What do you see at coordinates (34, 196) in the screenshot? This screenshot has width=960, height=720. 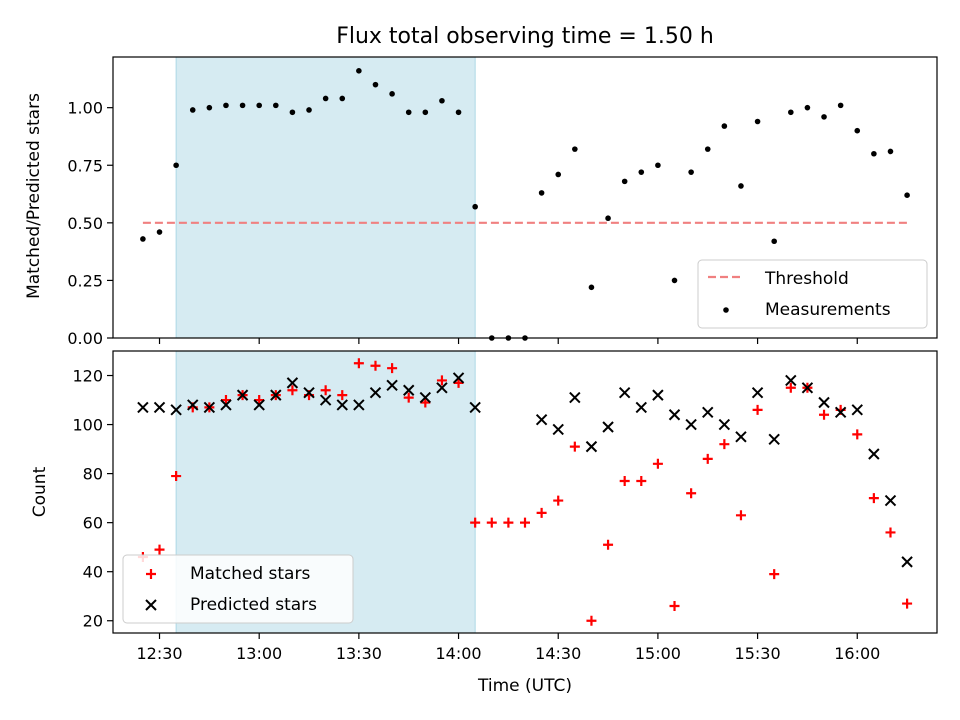 I see `top-y-axis-label: Matched/Predicted stars` at bounding box center [34, 196].